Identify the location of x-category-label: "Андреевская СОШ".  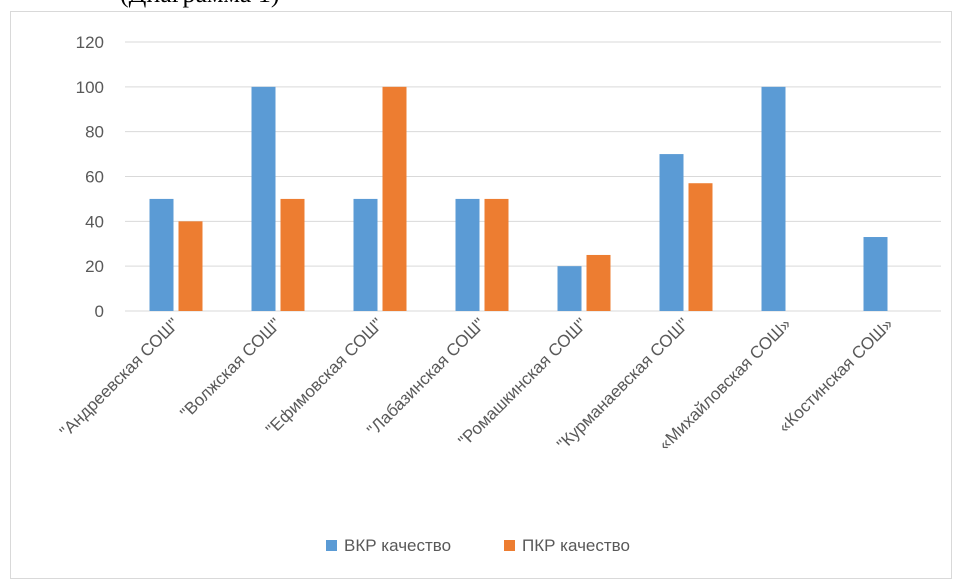
(119, 377).